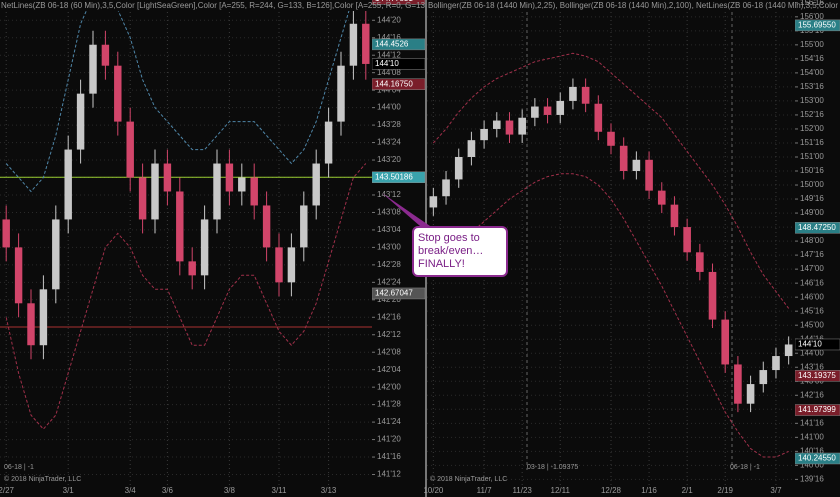 This screenshot has width=840, height=497. Describe the element at coordinates (552, 467) in the screenshot. I see `footer-note: 03-18 | -1.09375` at that location.